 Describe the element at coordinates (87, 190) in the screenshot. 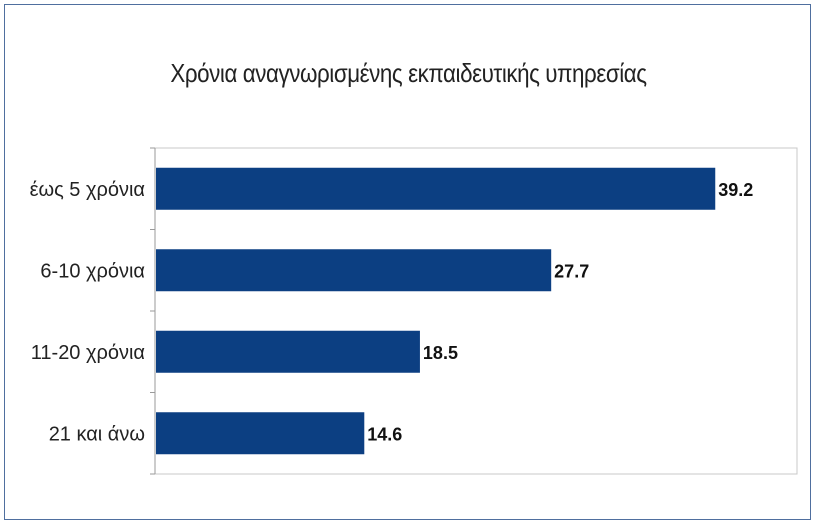

I see `category-label: έως 5 χρόνια` at that location.